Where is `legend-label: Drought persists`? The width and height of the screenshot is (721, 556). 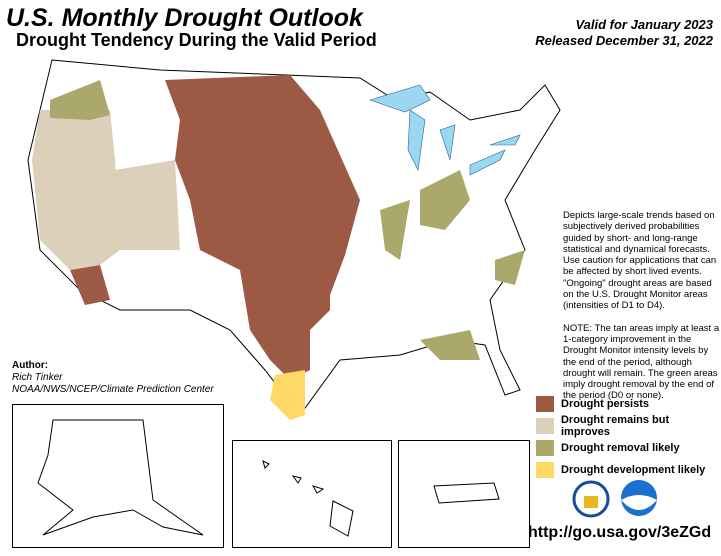
legend-label: Drought persists is located at coordinates (605, 404).